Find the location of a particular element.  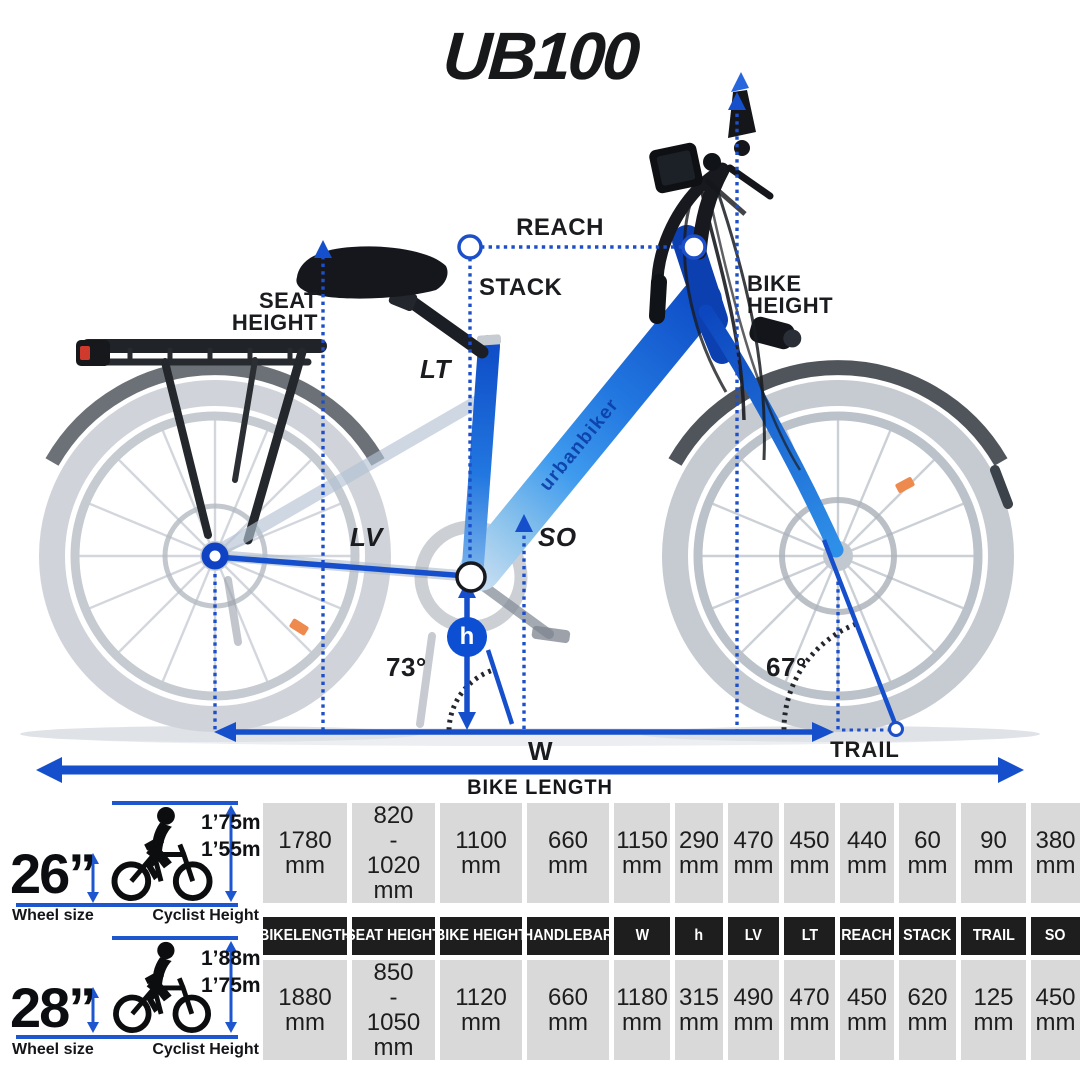

cyclist-heights: 1’75m 1’55m is located at coordinates (231, 836).